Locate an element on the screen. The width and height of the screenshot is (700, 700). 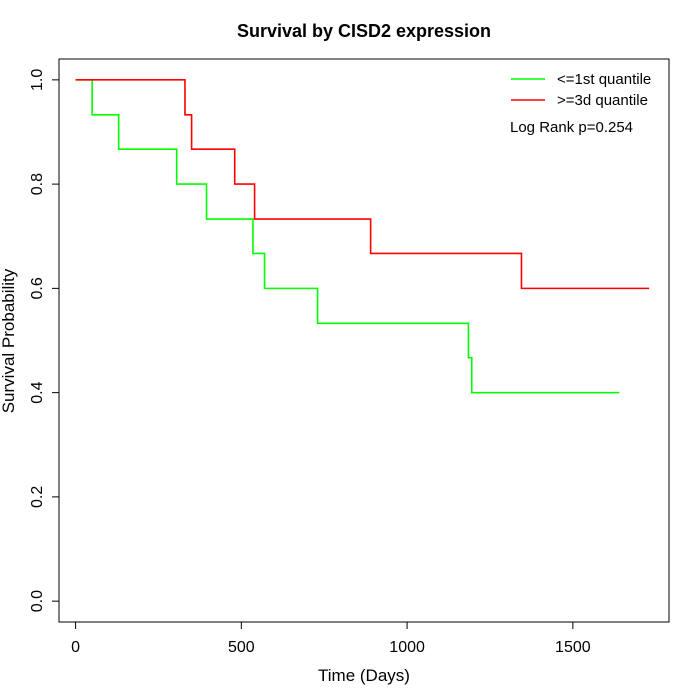
legend-label: <=1st quantile is located at coordinates (604, 79).